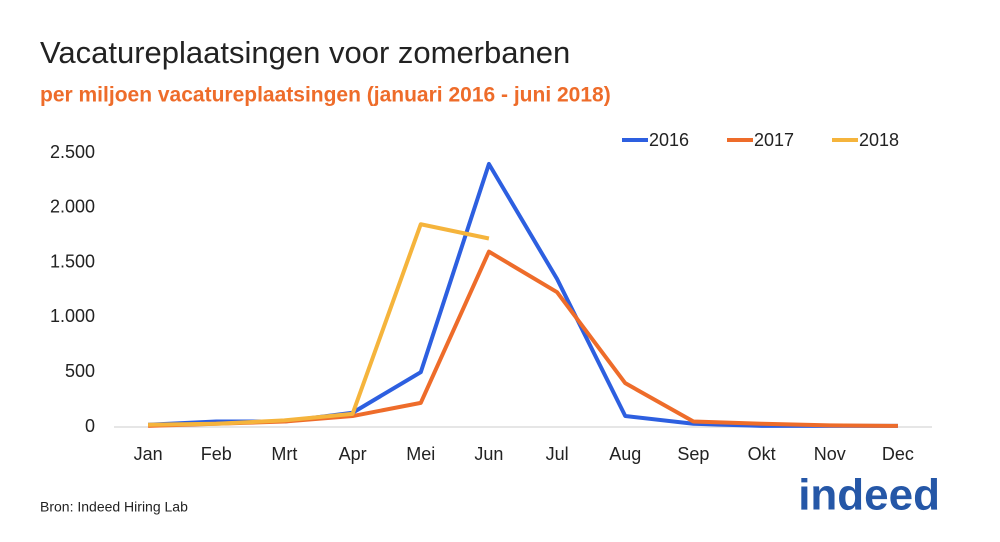  I want to click on x-tick-label: Apr, so click(353, 454).